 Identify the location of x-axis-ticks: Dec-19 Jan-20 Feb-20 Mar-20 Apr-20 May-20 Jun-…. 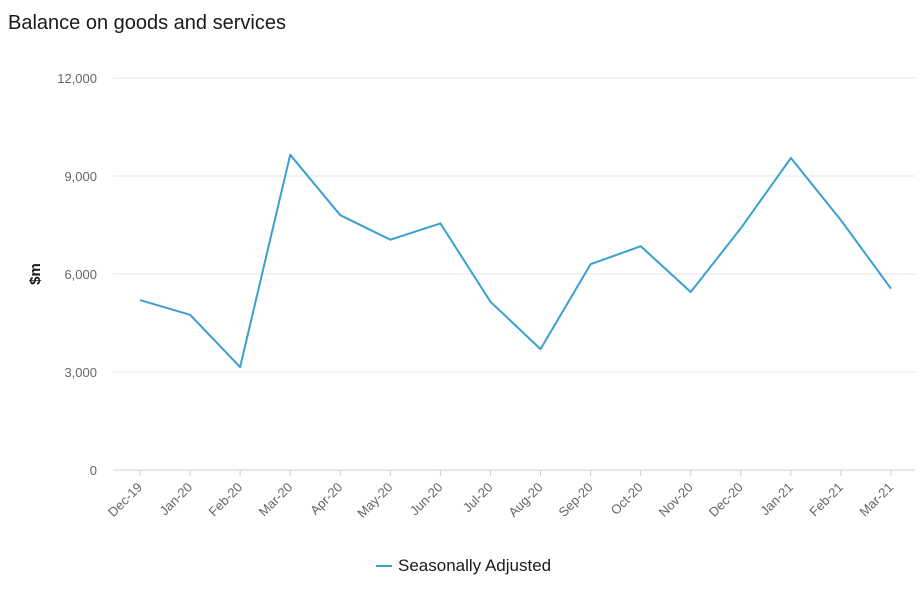
(500, 495).